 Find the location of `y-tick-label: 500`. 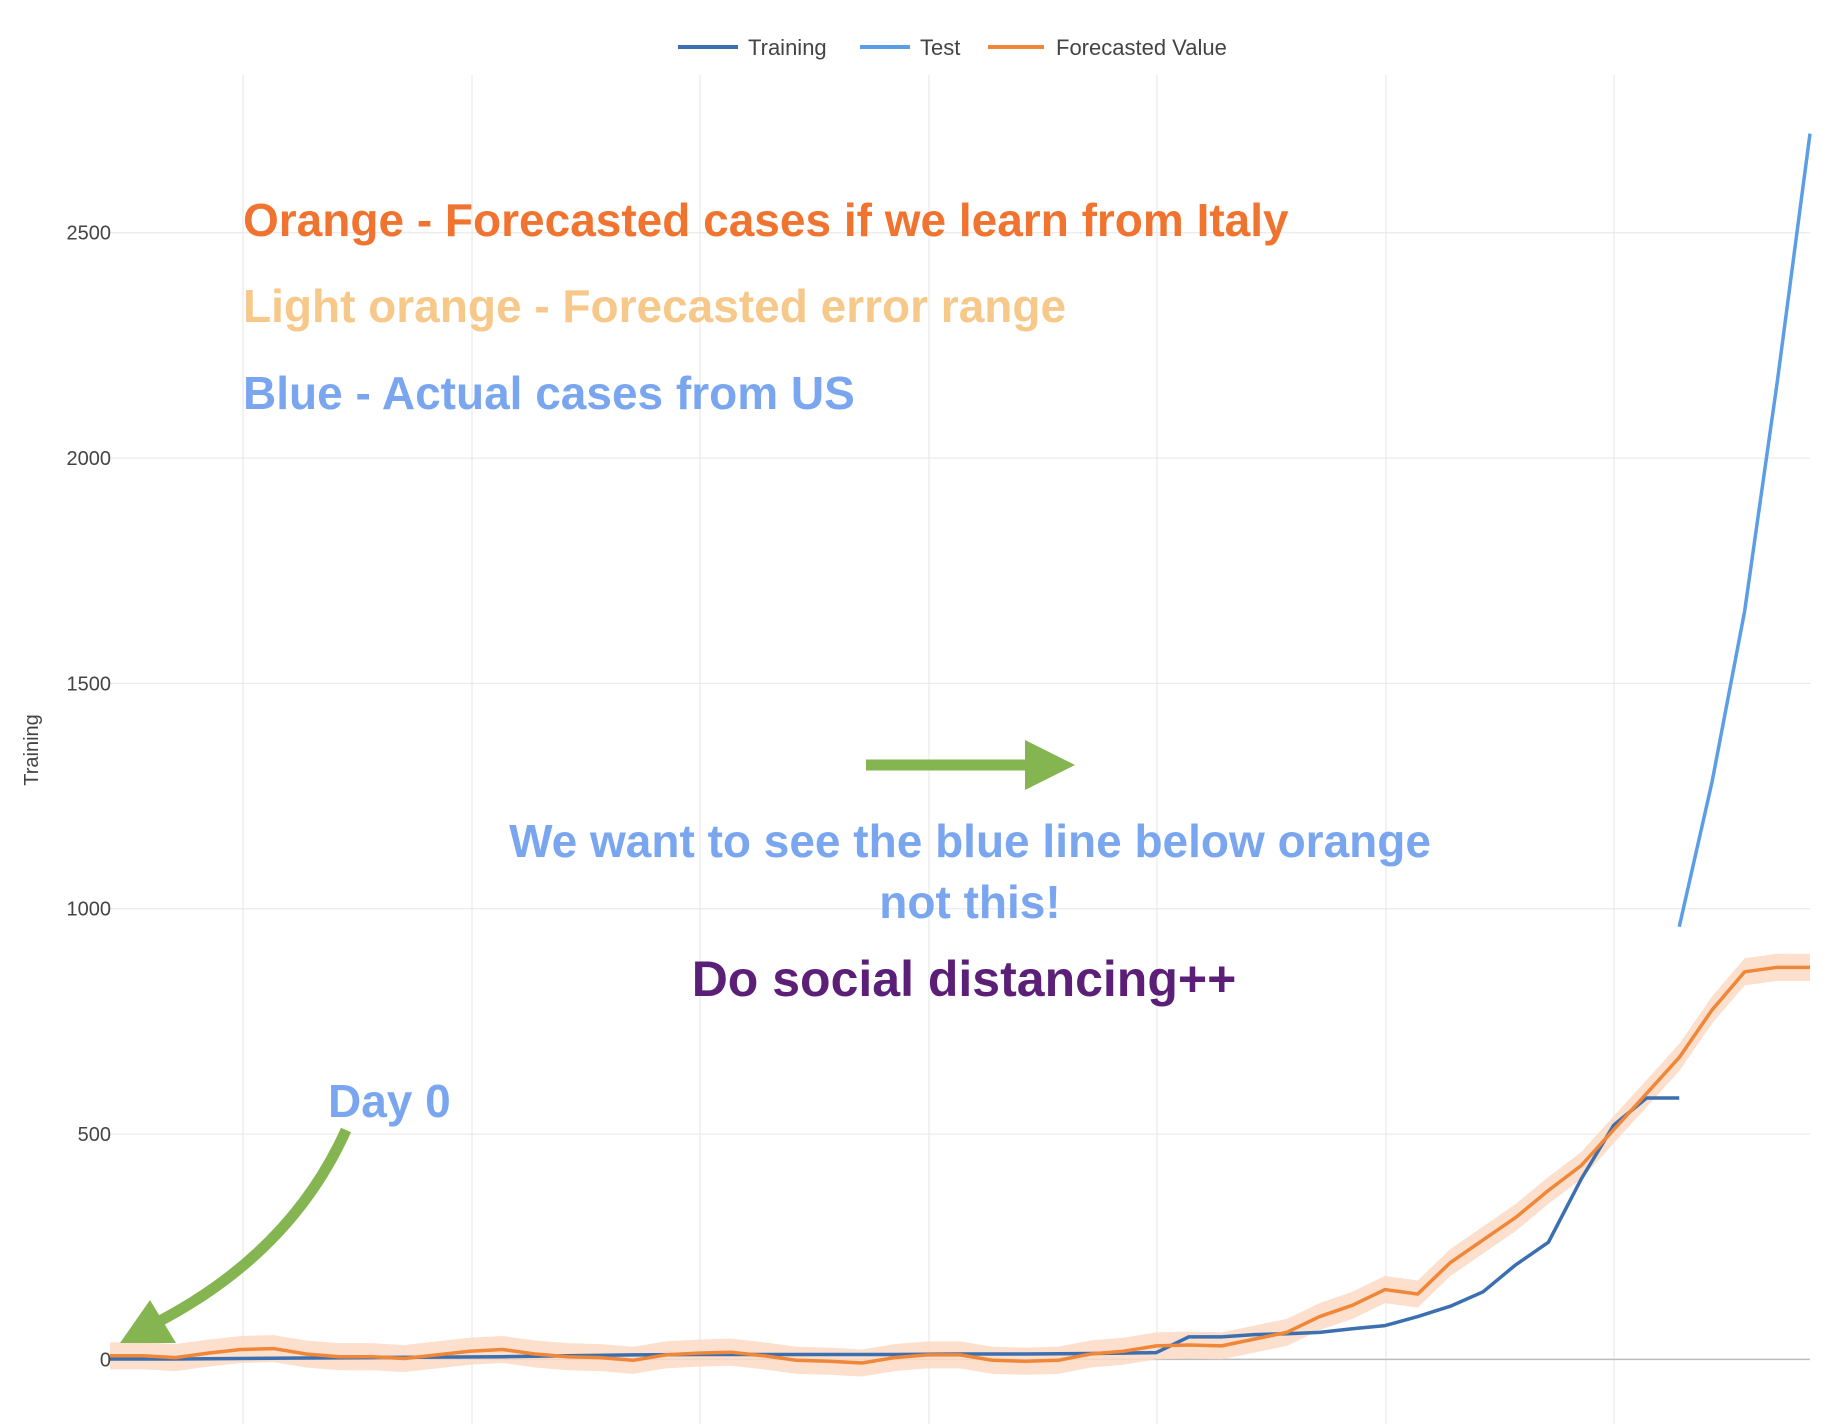

y-tick-label: 500 is located at coordinates (94, 1135).